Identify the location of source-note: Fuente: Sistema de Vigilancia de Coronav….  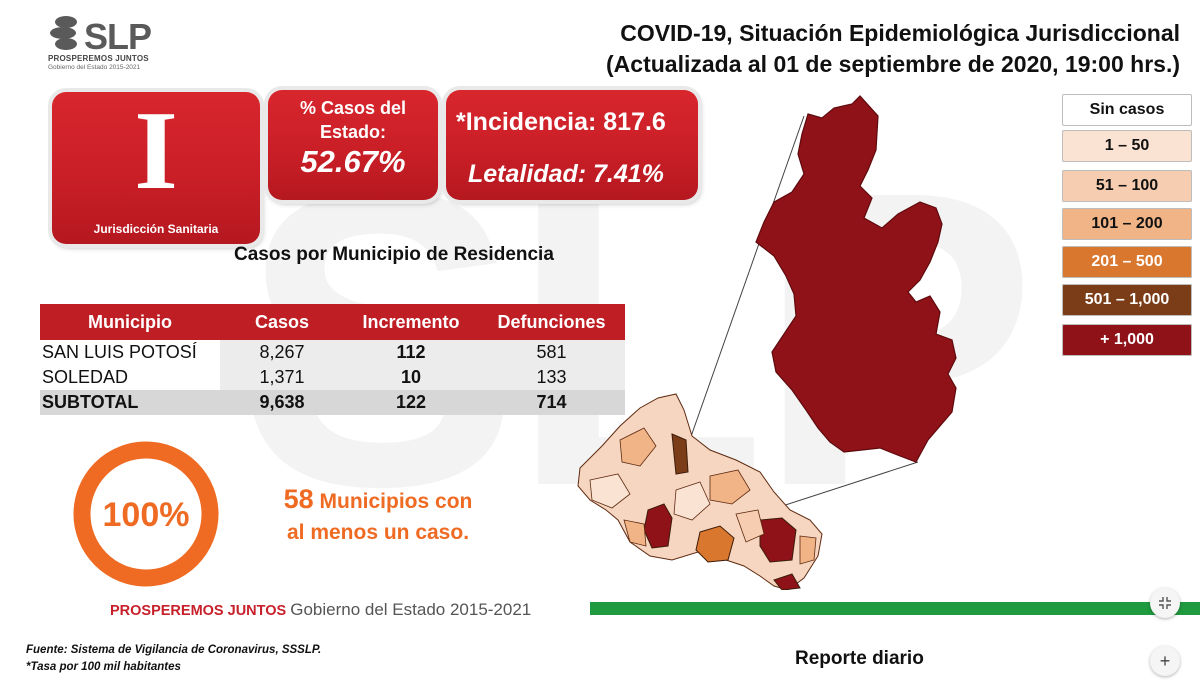
(173, 659).